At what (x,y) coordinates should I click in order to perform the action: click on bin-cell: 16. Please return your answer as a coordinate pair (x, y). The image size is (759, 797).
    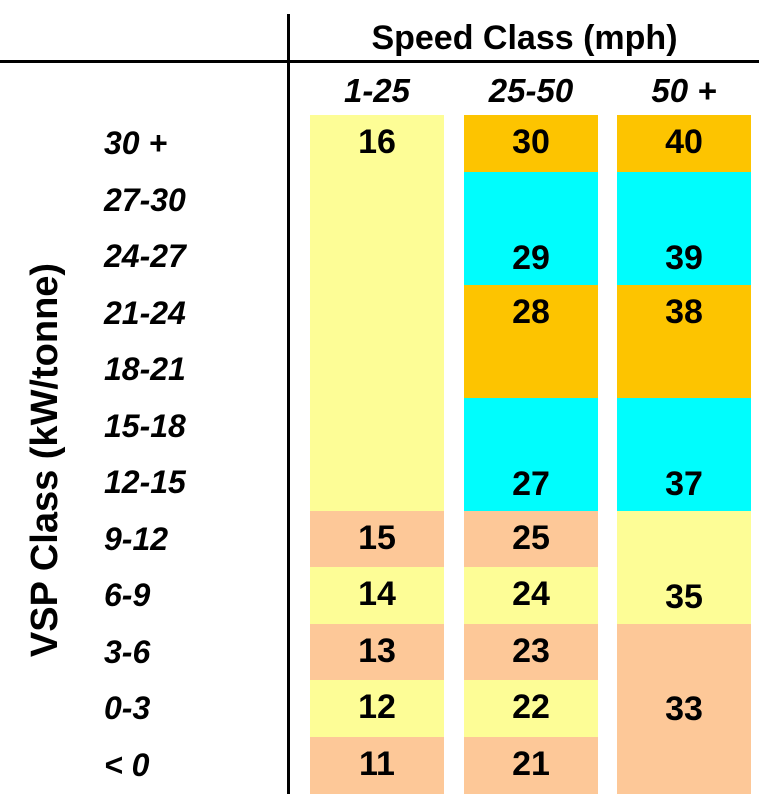
    Looking at the image, I should click on (377, 313).